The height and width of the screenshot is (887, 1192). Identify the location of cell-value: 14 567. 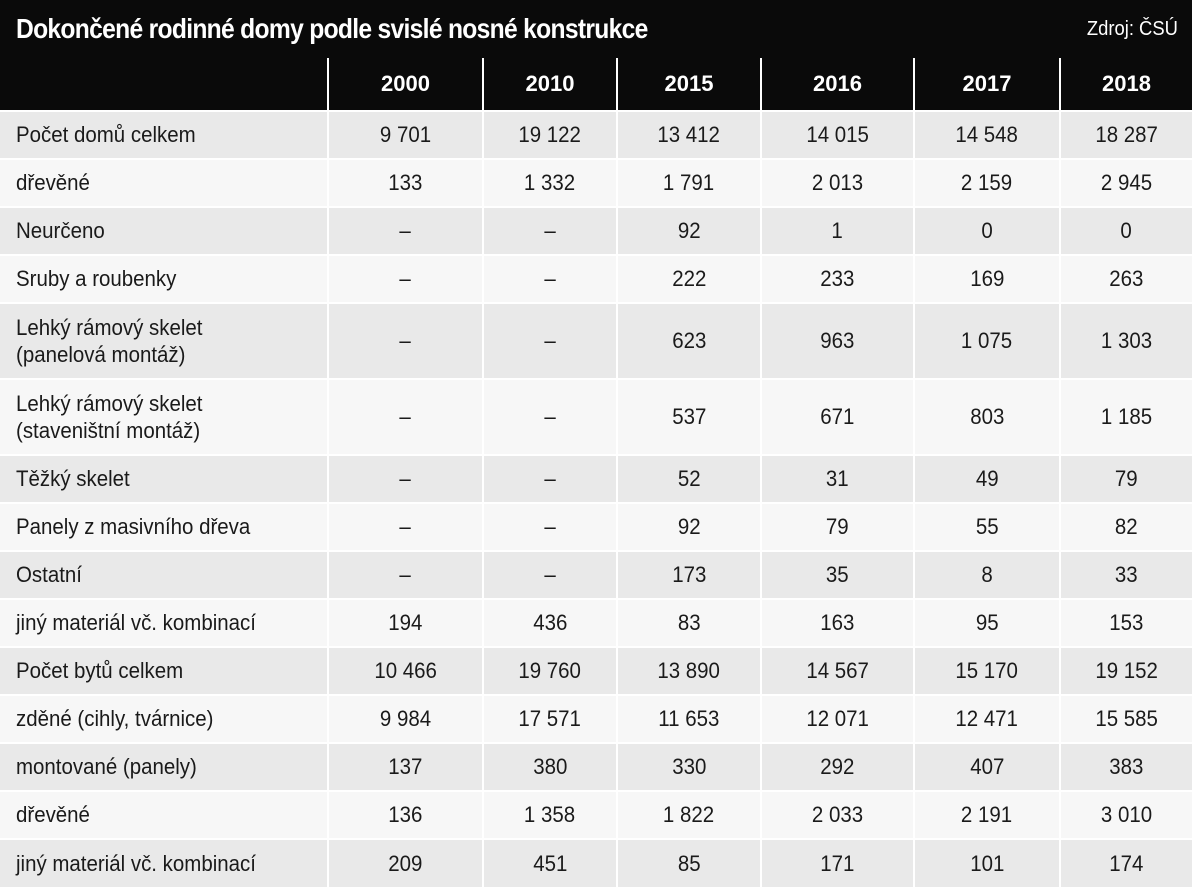
(837, 671).